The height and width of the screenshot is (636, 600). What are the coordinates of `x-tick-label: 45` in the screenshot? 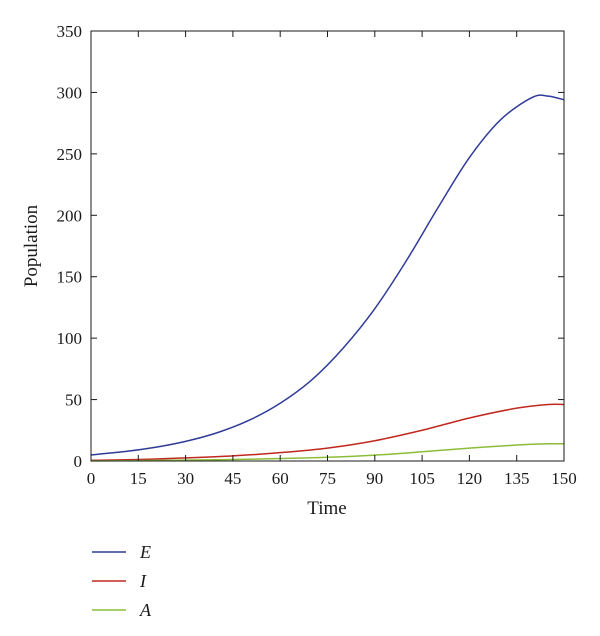 It's located at (232, 478).